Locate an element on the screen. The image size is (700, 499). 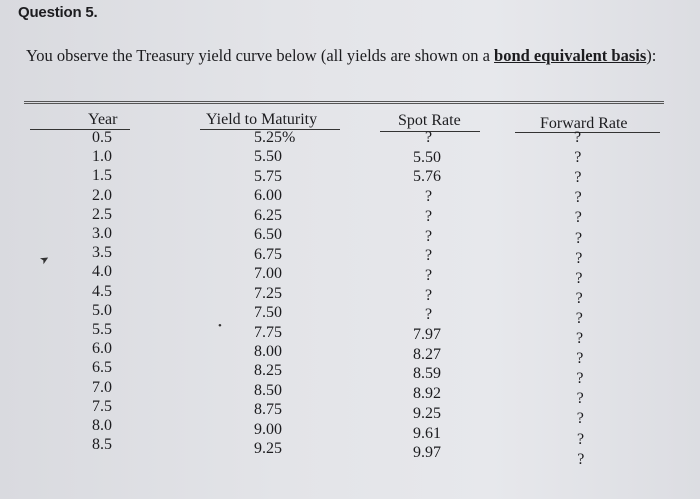
year-cell: 2.0 is located at coordinates (102, 195).